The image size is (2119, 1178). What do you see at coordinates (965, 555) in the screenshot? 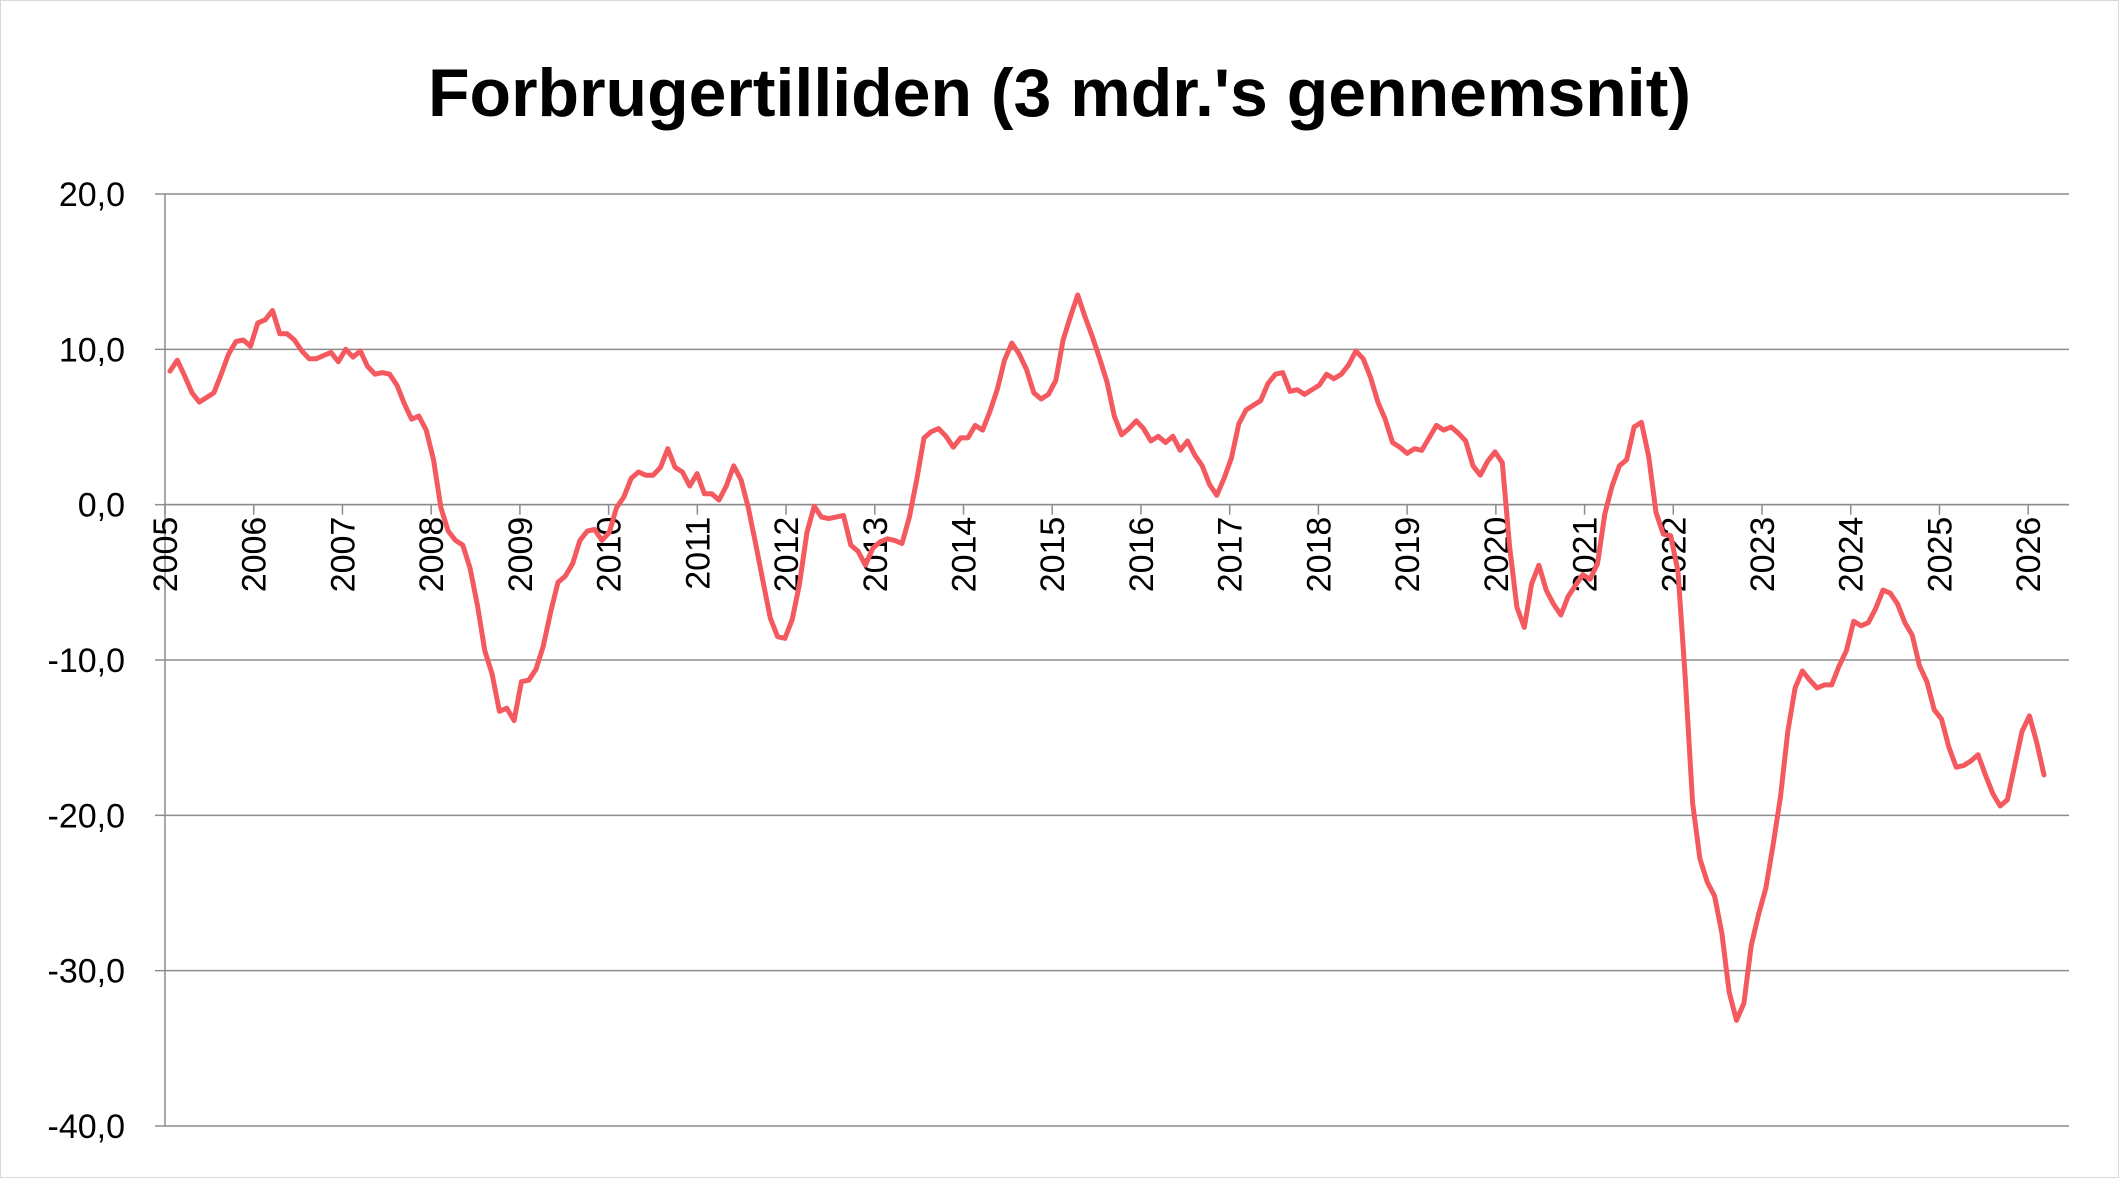
I see `x-tick-label: 2014` at bounding box center [965, 555].